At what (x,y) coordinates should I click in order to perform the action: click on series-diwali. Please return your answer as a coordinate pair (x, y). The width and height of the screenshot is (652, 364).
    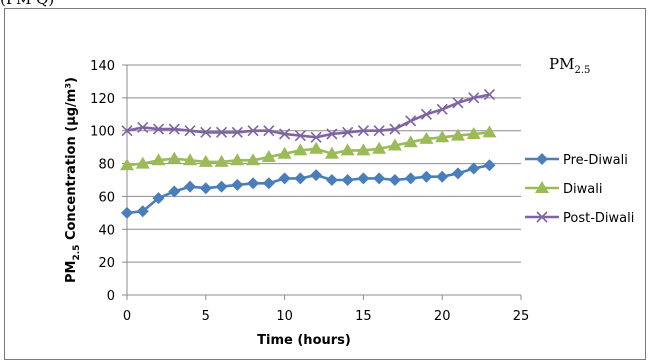
    Looking at the image, I should click on (308, 148).